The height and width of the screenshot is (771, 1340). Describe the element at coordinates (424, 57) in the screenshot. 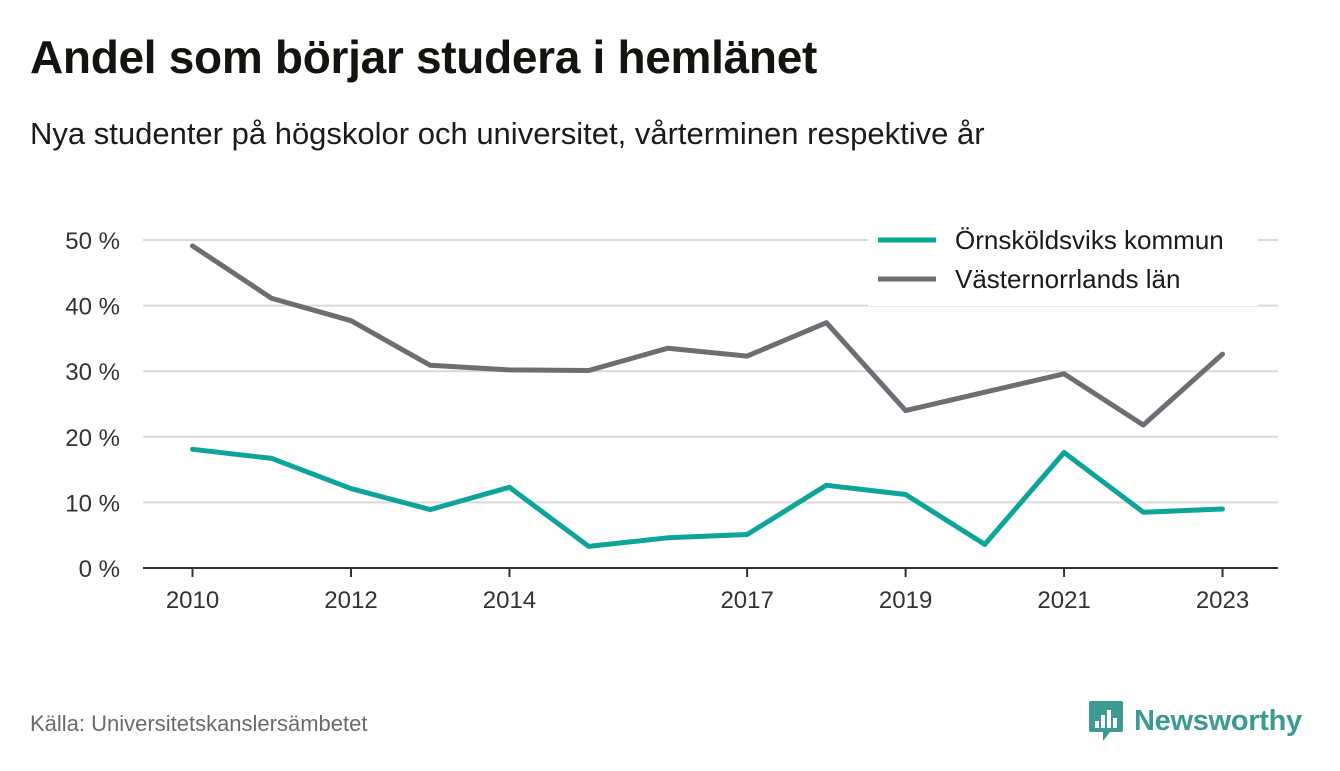

I see `chart-title: Andel som börjar studera i hemlänet` at that location.